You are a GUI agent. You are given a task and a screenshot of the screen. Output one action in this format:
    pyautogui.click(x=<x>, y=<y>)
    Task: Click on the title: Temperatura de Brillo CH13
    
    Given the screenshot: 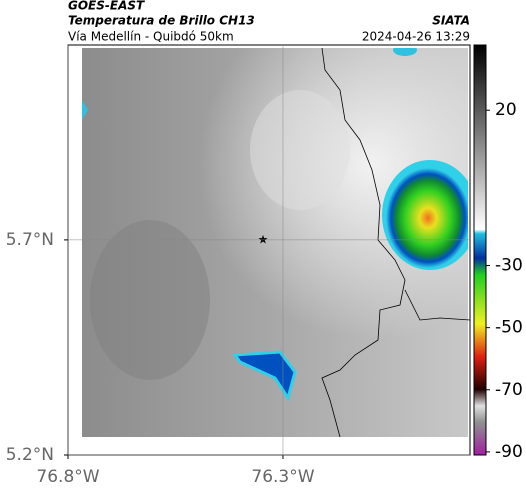 What is the action you would take?
    pyautogui.click(x=161, y=21)
    